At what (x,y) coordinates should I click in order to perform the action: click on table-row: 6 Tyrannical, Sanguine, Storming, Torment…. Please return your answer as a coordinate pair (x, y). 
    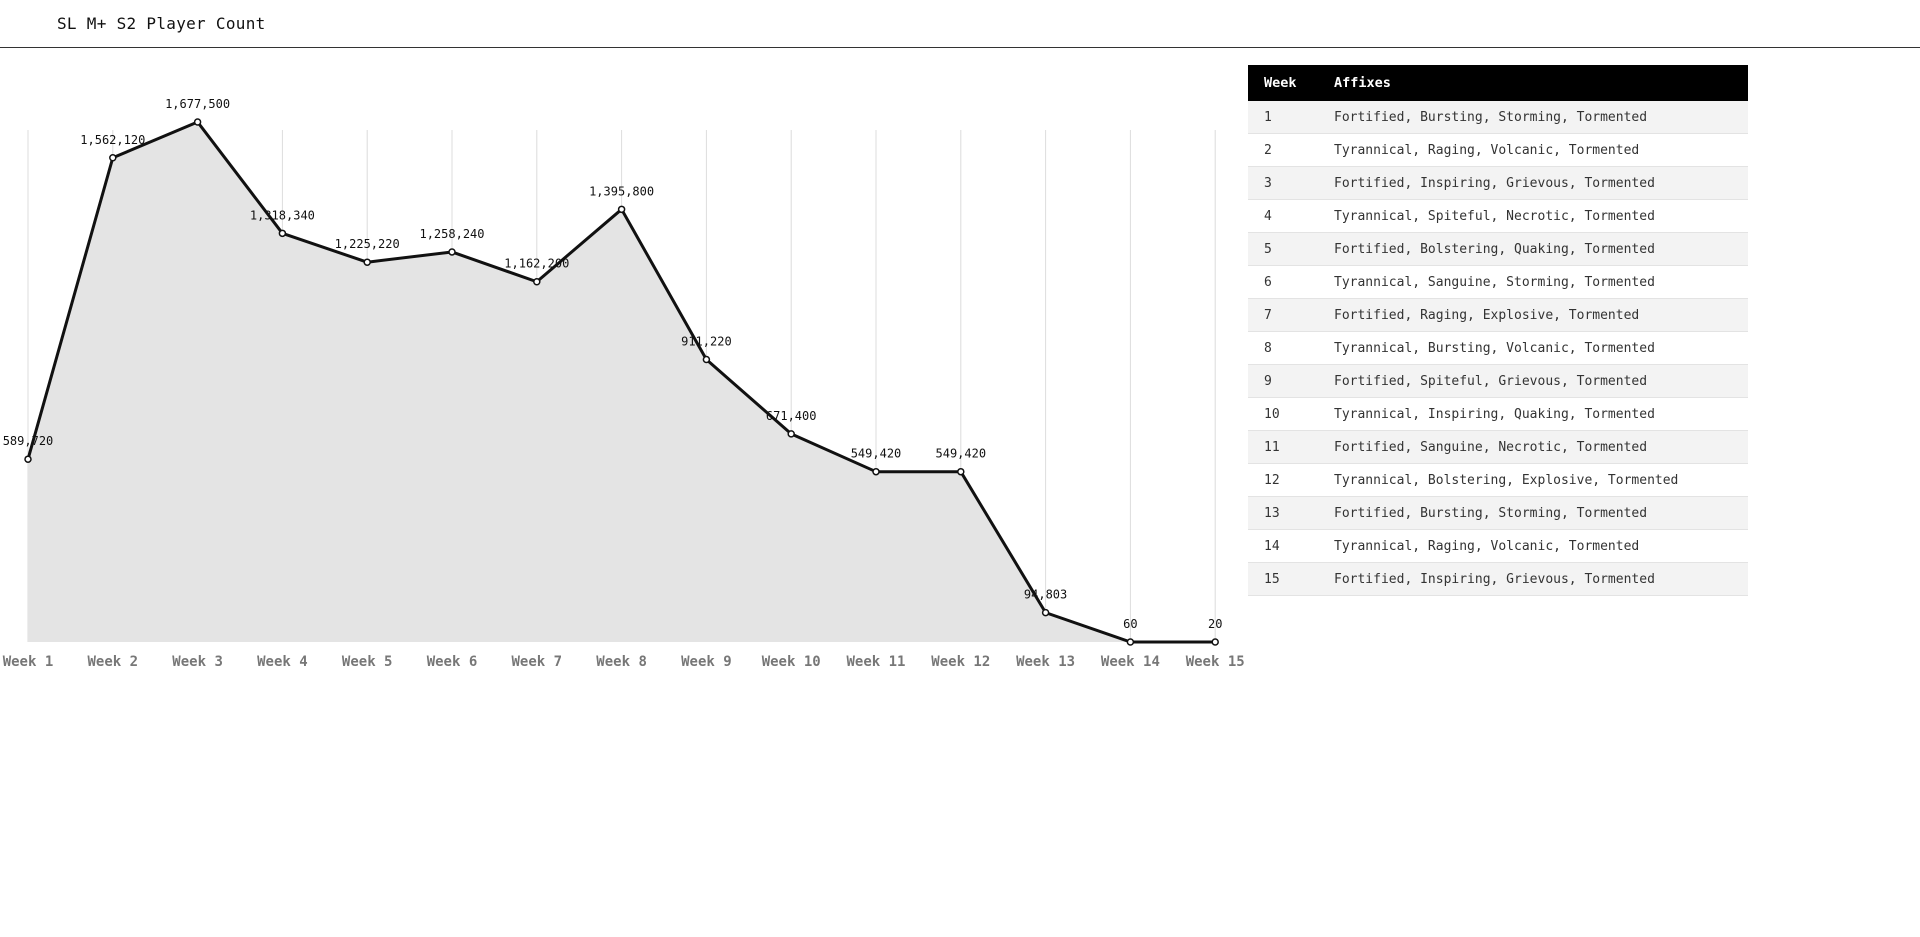
    Looking at the image, I should click on (1498, 282).